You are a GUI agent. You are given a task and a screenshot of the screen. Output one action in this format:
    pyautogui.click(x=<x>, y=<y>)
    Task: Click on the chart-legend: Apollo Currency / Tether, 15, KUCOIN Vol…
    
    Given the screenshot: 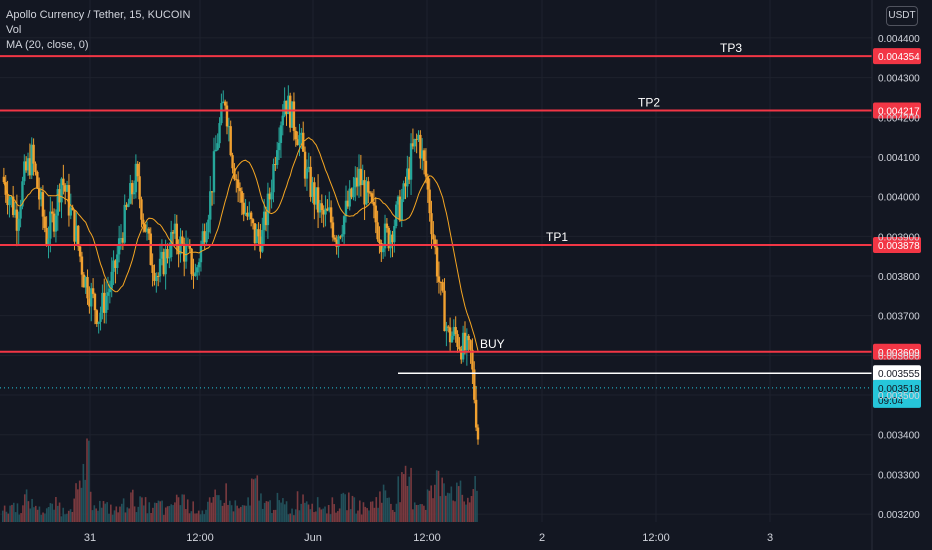 What is the action you would take?
    pyautogui.click(x=98, y=30)
    